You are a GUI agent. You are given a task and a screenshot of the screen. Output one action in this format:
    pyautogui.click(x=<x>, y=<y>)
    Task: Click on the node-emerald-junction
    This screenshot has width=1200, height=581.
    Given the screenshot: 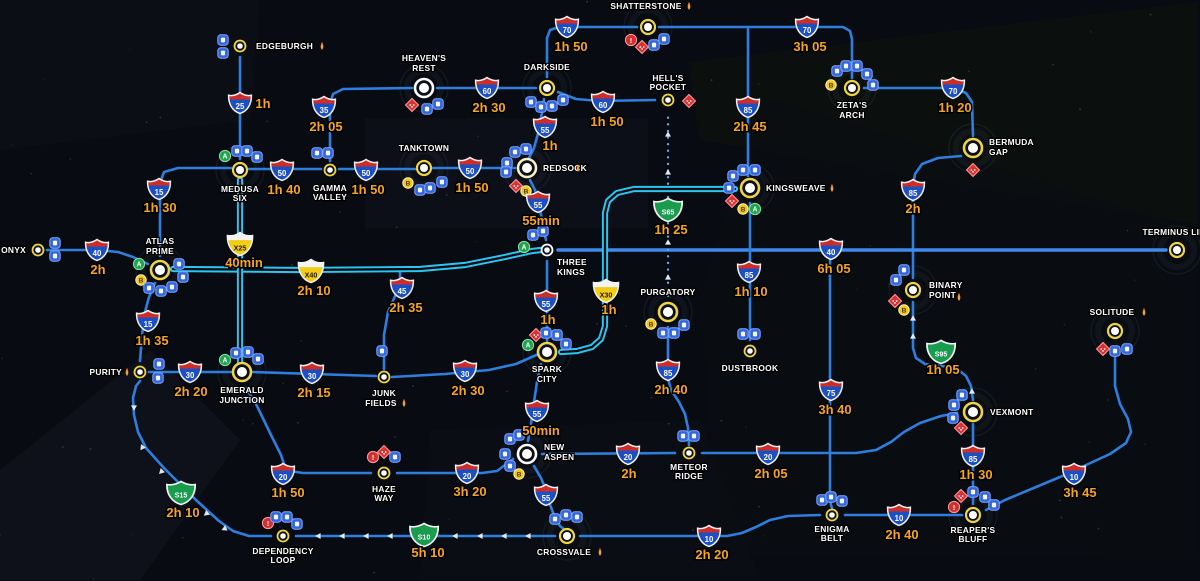 What is the action you would take?
    pyautogui.click(x=242, y=372)
    